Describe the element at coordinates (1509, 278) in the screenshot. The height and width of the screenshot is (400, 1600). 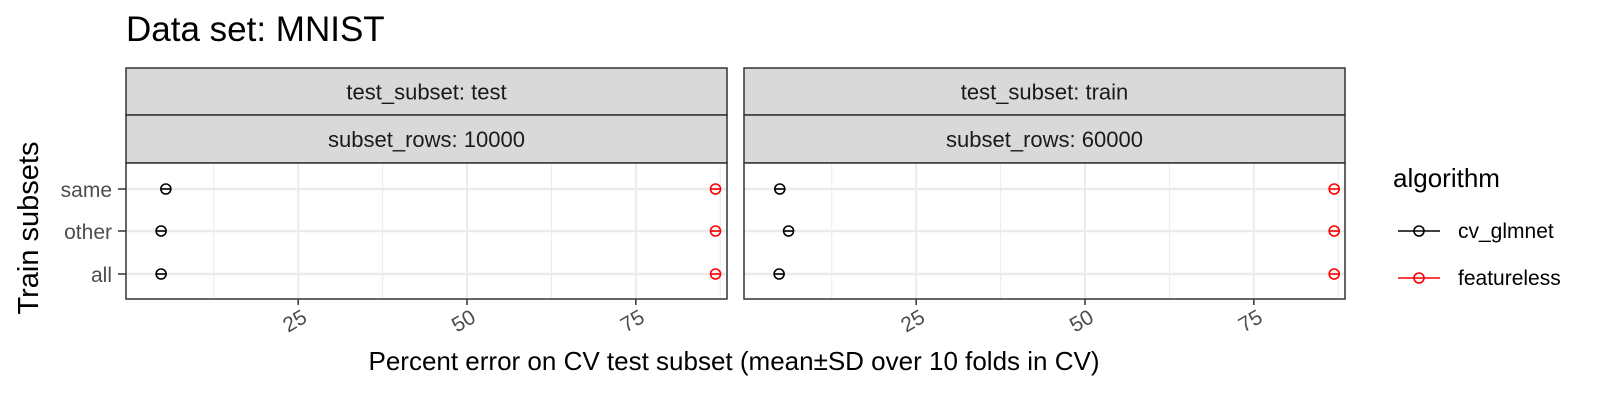
I see `legend-label: featureless` at that location.